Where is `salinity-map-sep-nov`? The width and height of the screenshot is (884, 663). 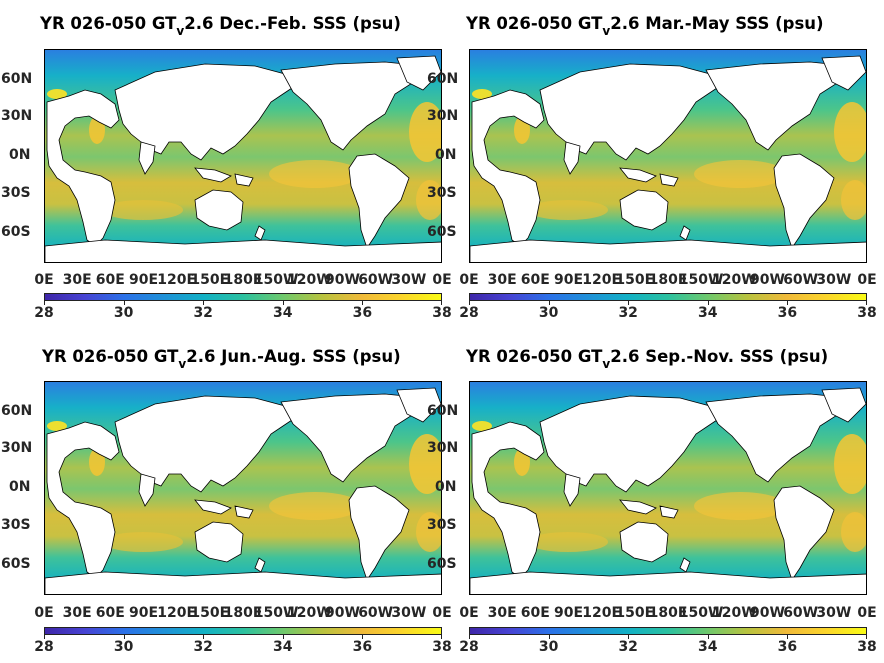 salinity-map-sep-nov is located at coordinates (668, 488).